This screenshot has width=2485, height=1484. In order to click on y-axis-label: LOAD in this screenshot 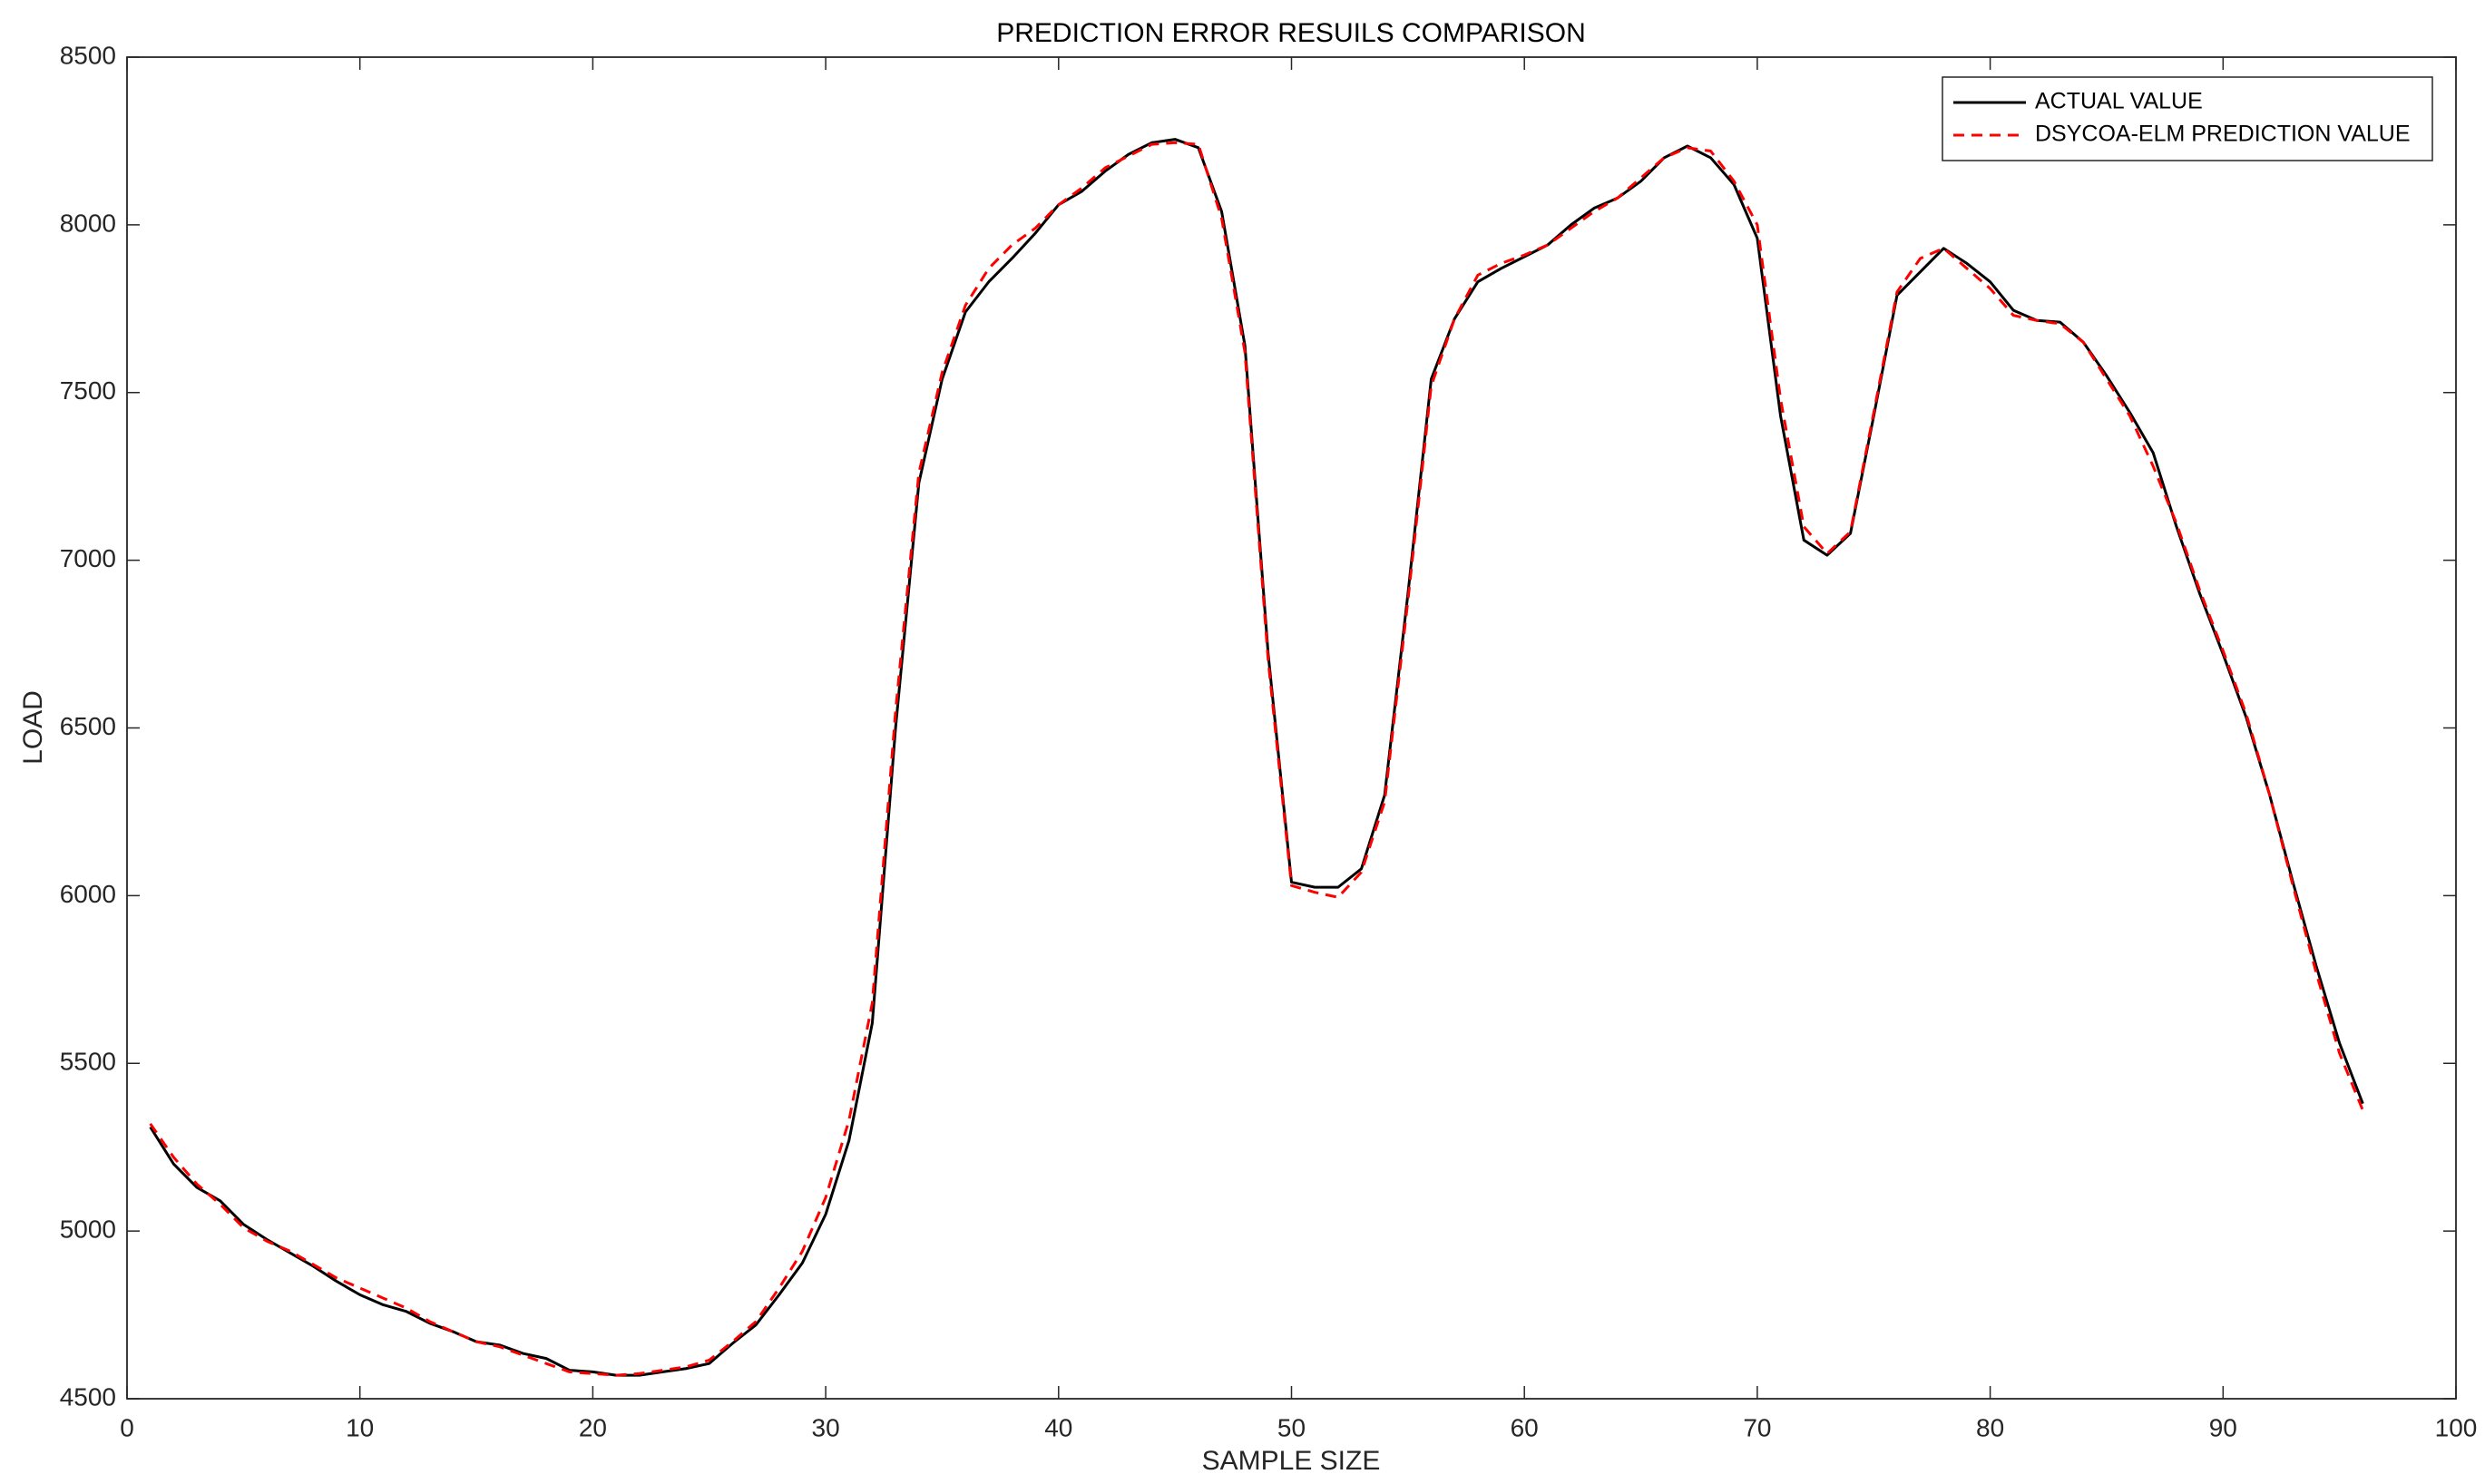, I will do `click(33, 727)`.